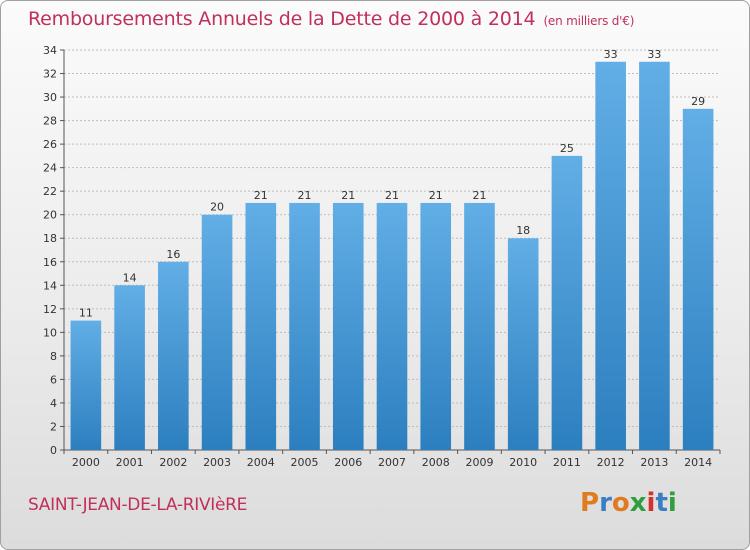 Image resolution: width=750 pixels, height=550 pixels. What do you see at coordinates (590, 503) in the screenshot?
I see `logo-letter: P` at bounding box center [590, 503].